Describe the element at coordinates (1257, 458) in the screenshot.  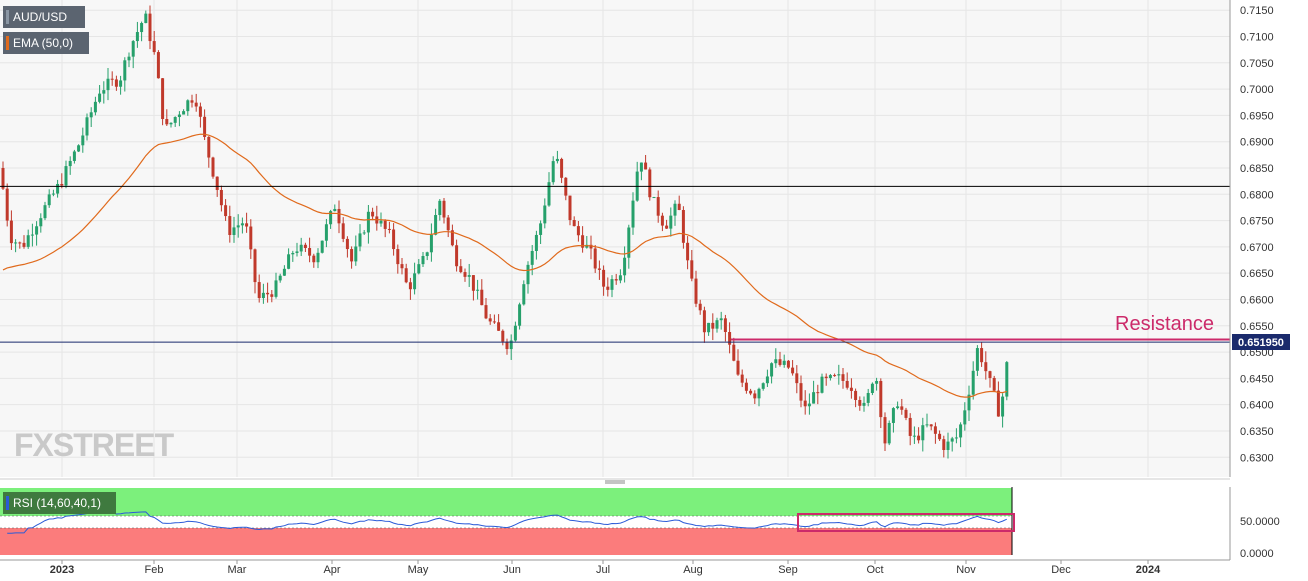
I see `price-tick-label: 0.6300` at that location.